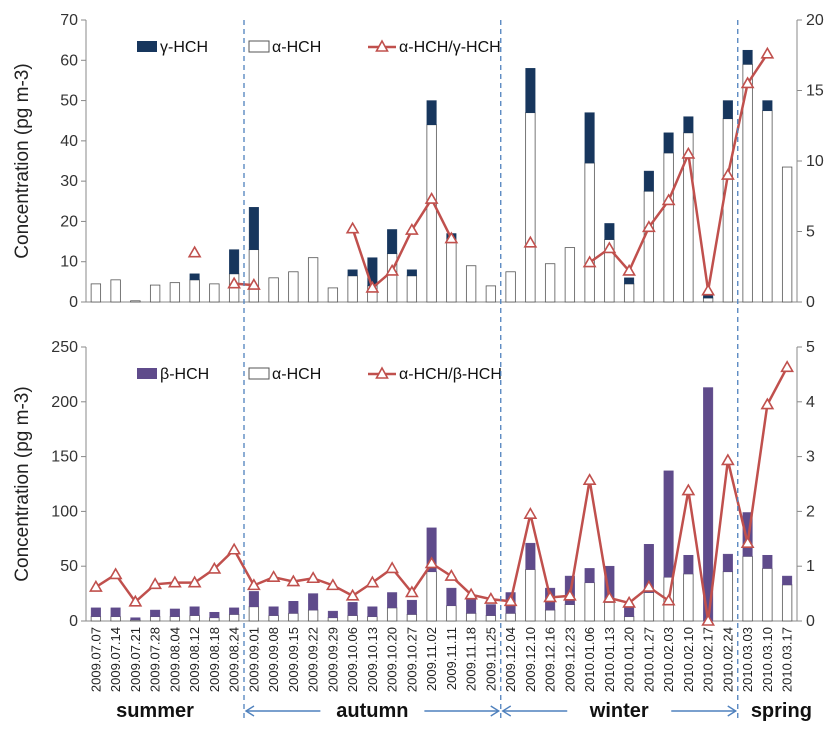  I want to click on winter-arrow-head, so click(732, 711).